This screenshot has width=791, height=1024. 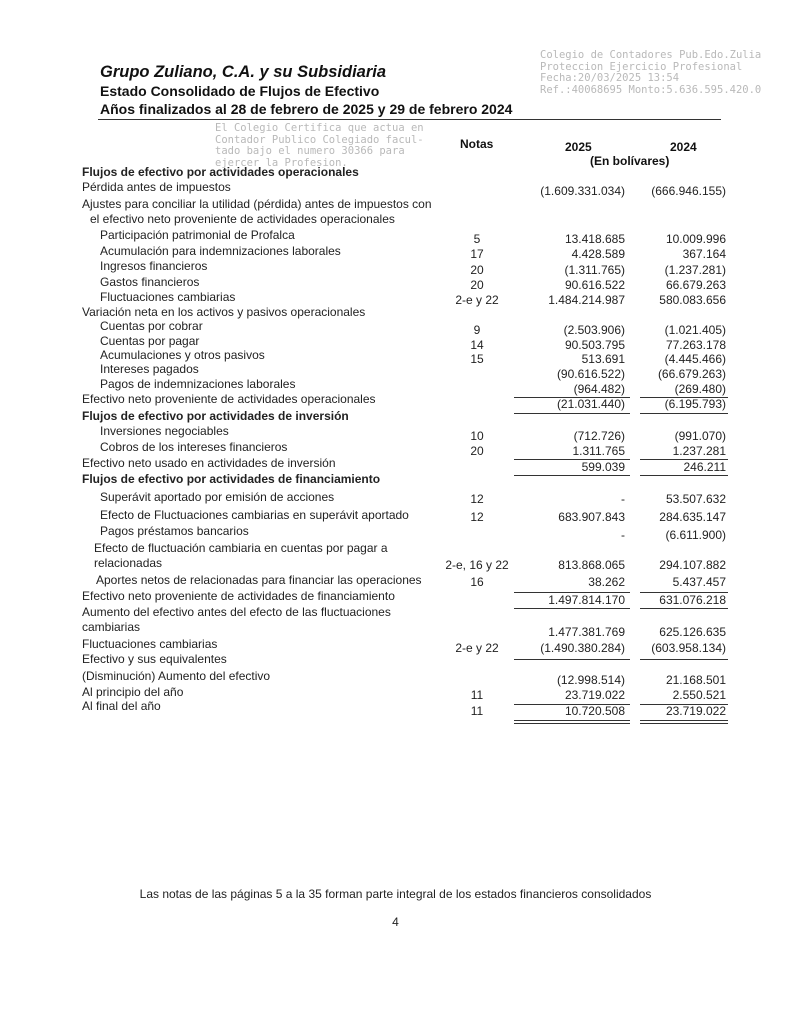 What do you see at coordinates (477, 239) in the screenshot?
I see `note-ref: 5` at bounding box center [477, 239].